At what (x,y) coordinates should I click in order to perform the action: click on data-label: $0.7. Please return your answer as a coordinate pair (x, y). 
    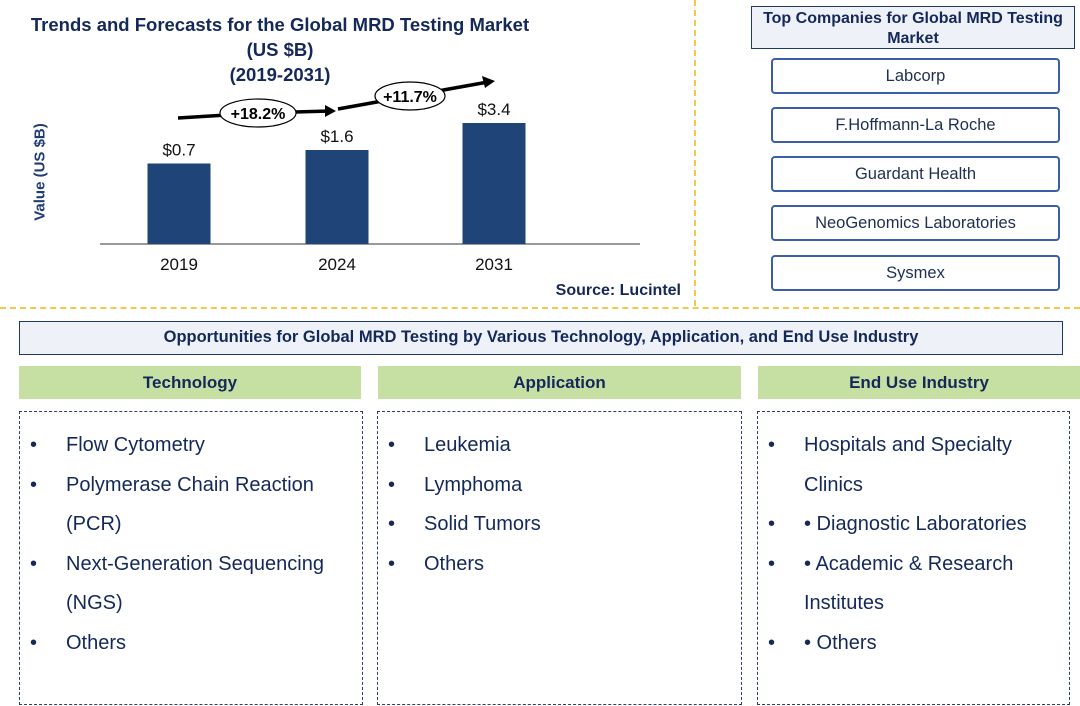
    Looking at the image, I should click on (178, 150).